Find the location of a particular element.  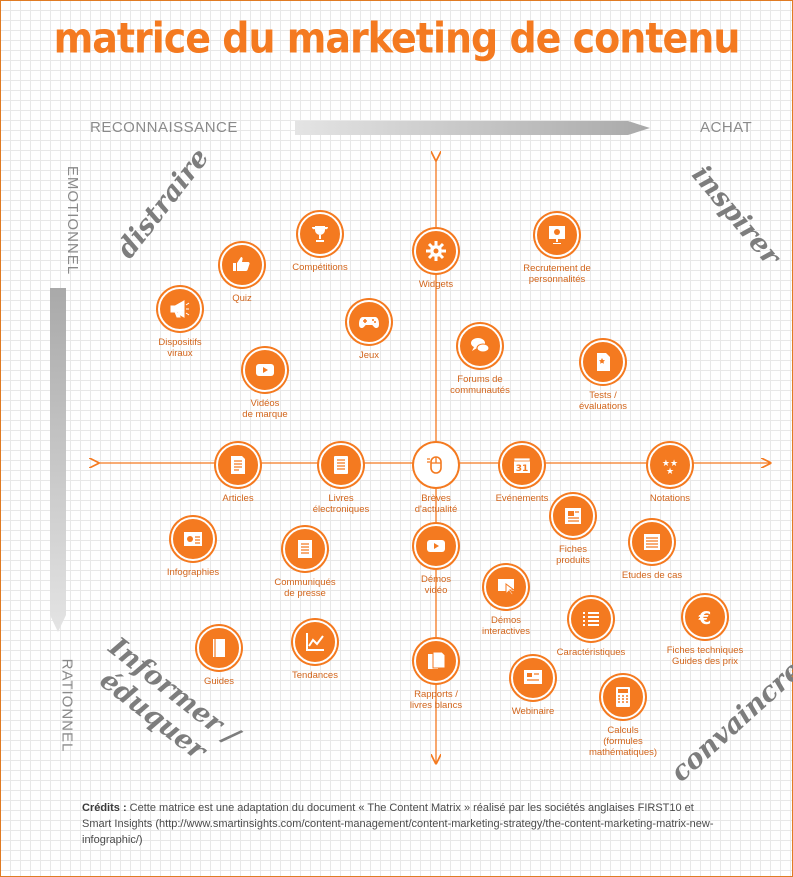

webinar-icon is located at coordinates (533, 678).